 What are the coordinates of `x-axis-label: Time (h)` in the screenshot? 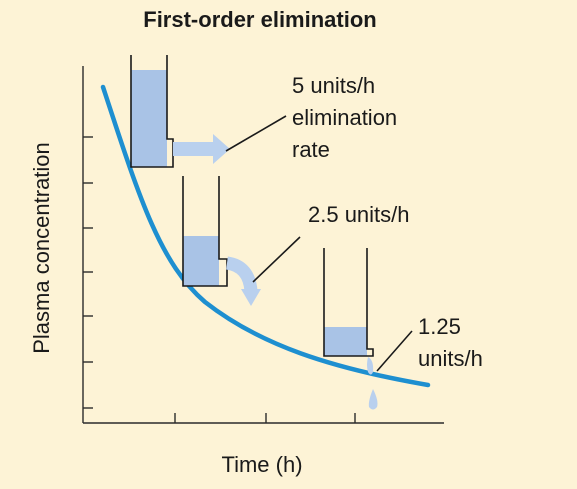 It's located at (261, 464).